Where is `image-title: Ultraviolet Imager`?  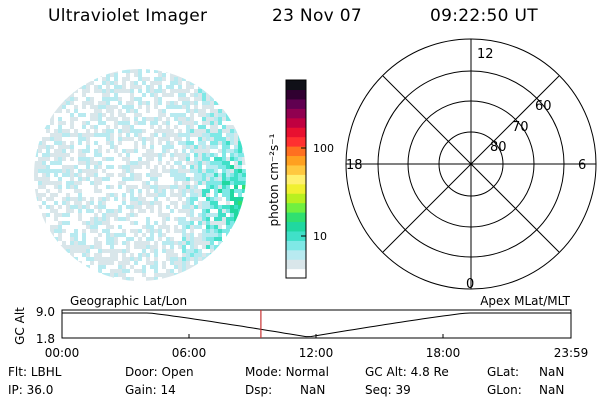 image-title: Ultraviolet Imager is located at coordinates (128, 16).